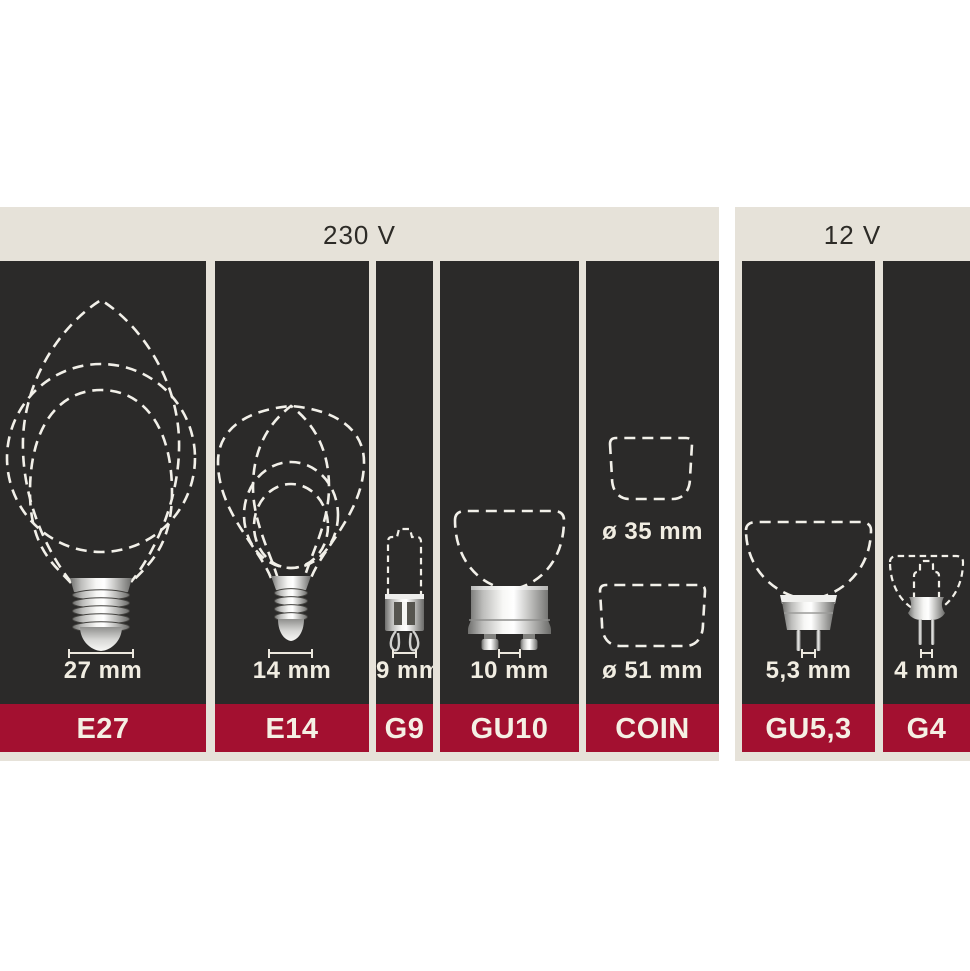 Image resolution: width=970 pixels, height=971 pixels. What do you see at coordinates (808, 561) in the screenshot?
I see `gu53-bulb-outline` at bounding box center [808, 561].